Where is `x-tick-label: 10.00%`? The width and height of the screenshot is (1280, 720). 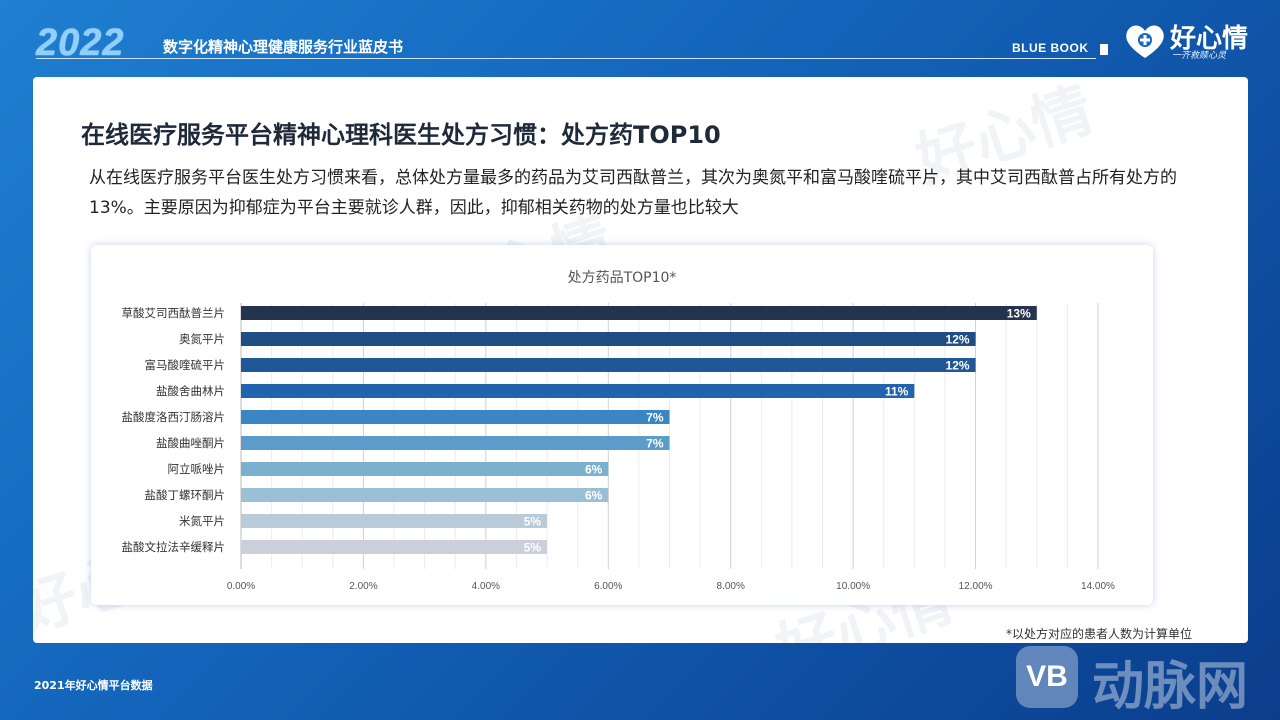 x-tick-label: 10.00% is located at coordinates (853, 586).